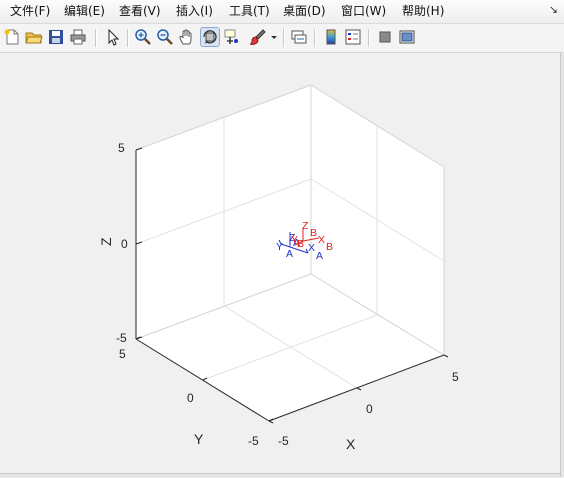 Image resolution: width=564 pixels, height=478 pixels. Describe the element at coordinates (307, 237) in the screenshot. I see `frame-b` at that location.